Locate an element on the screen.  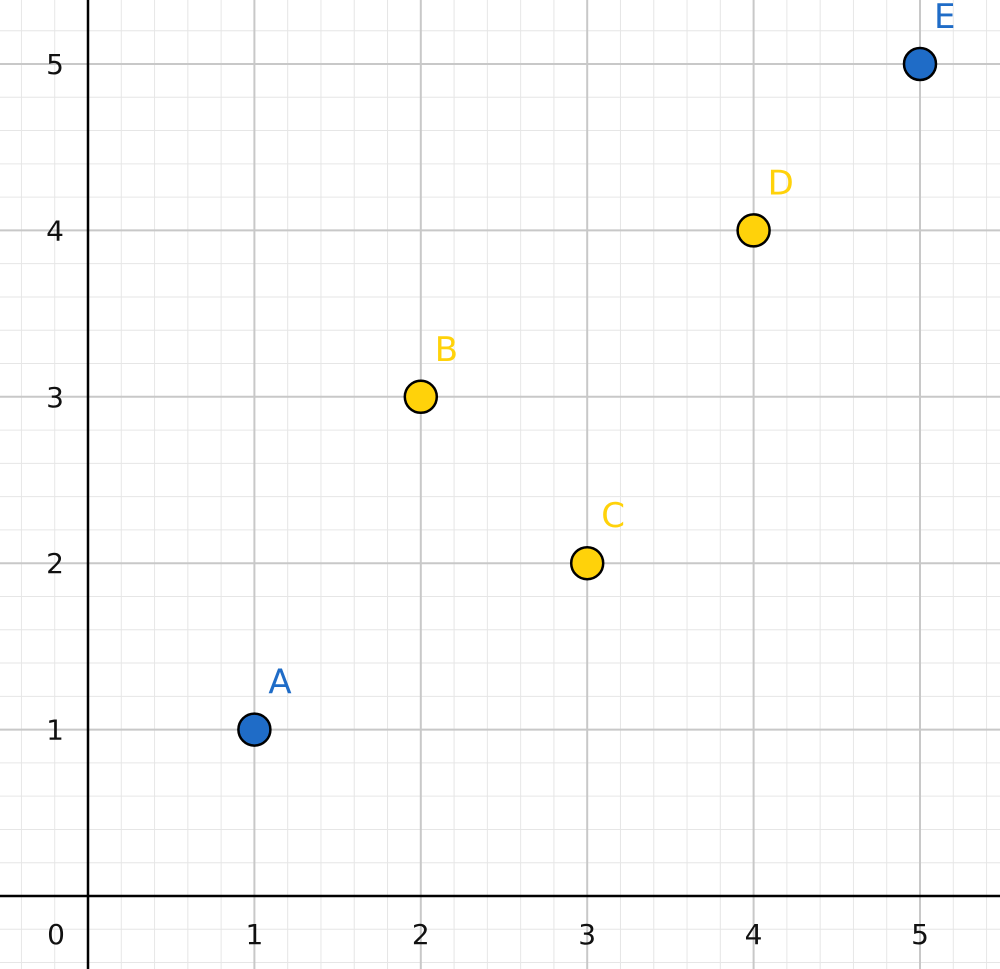
point-d is located at coordinates (753, 230).